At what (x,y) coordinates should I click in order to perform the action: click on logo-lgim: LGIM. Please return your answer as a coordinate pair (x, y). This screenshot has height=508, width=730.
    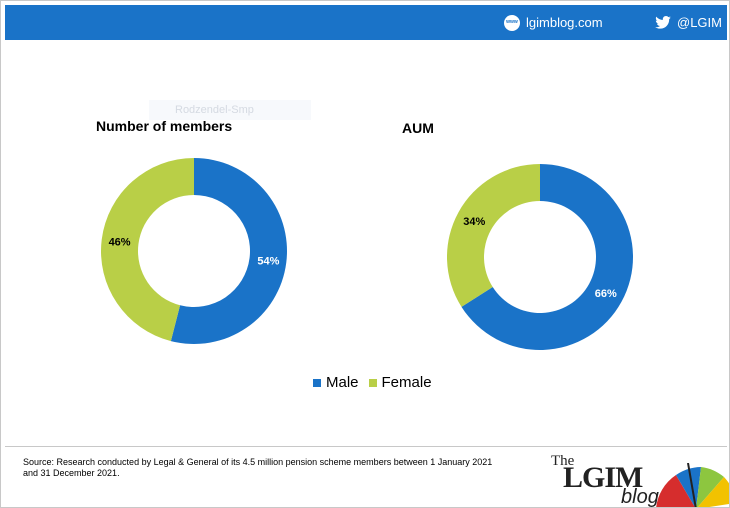
    Looking at the image, I should click on (603, 477).